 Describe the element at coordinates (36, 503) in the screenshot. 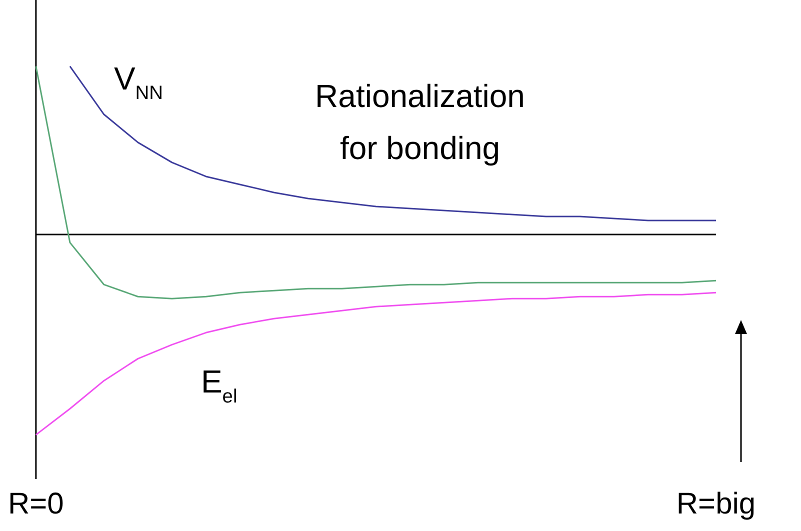

I see `x-tick-label: R=0` at that location.